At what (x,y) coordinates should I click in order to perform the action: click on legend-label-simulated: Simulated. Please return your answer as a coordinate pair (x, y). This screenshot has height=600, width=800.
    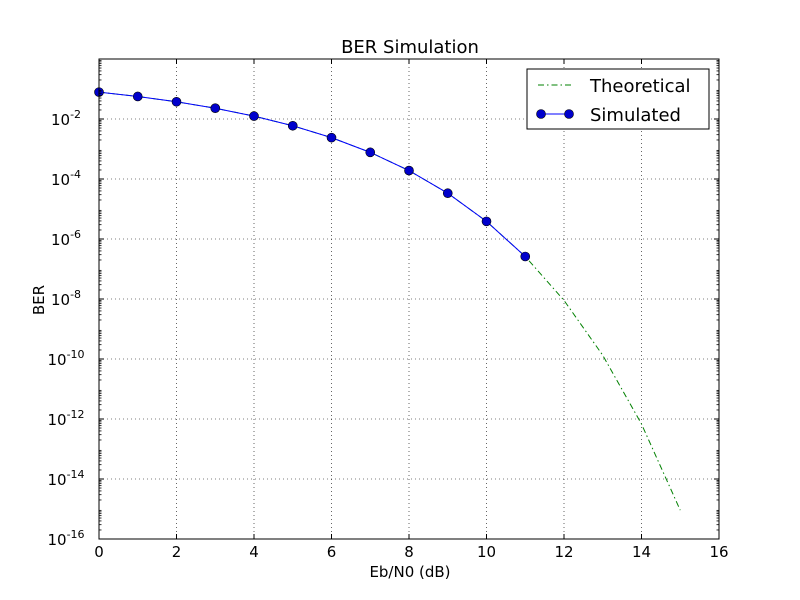
    Looking at the image, I should click on (635, 115).